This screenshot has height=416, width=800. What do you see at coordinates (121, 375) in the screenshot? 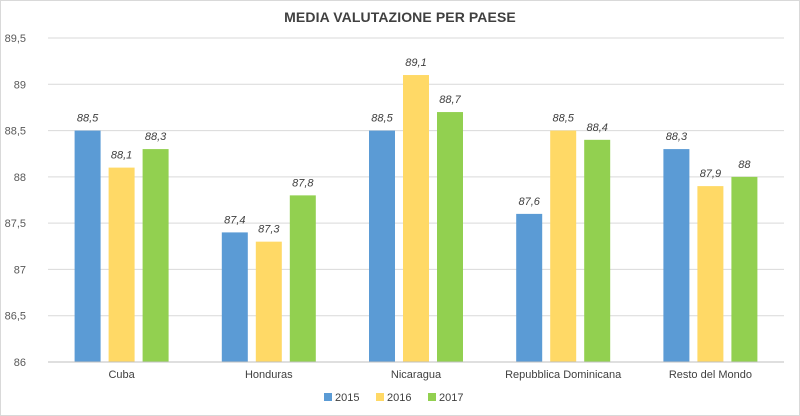
I see `category-label: Cuba` at bounding box center [121, 375].